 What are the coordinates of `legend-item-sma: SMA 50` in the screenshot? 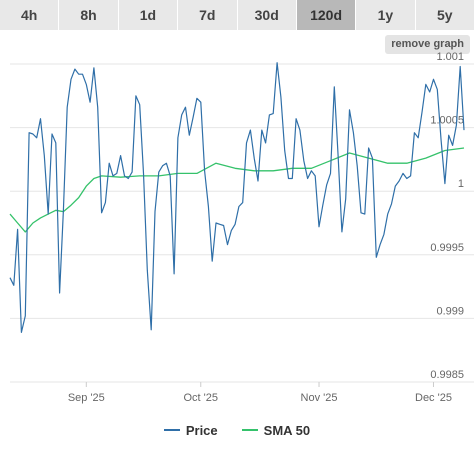 It's located at (276, 430).